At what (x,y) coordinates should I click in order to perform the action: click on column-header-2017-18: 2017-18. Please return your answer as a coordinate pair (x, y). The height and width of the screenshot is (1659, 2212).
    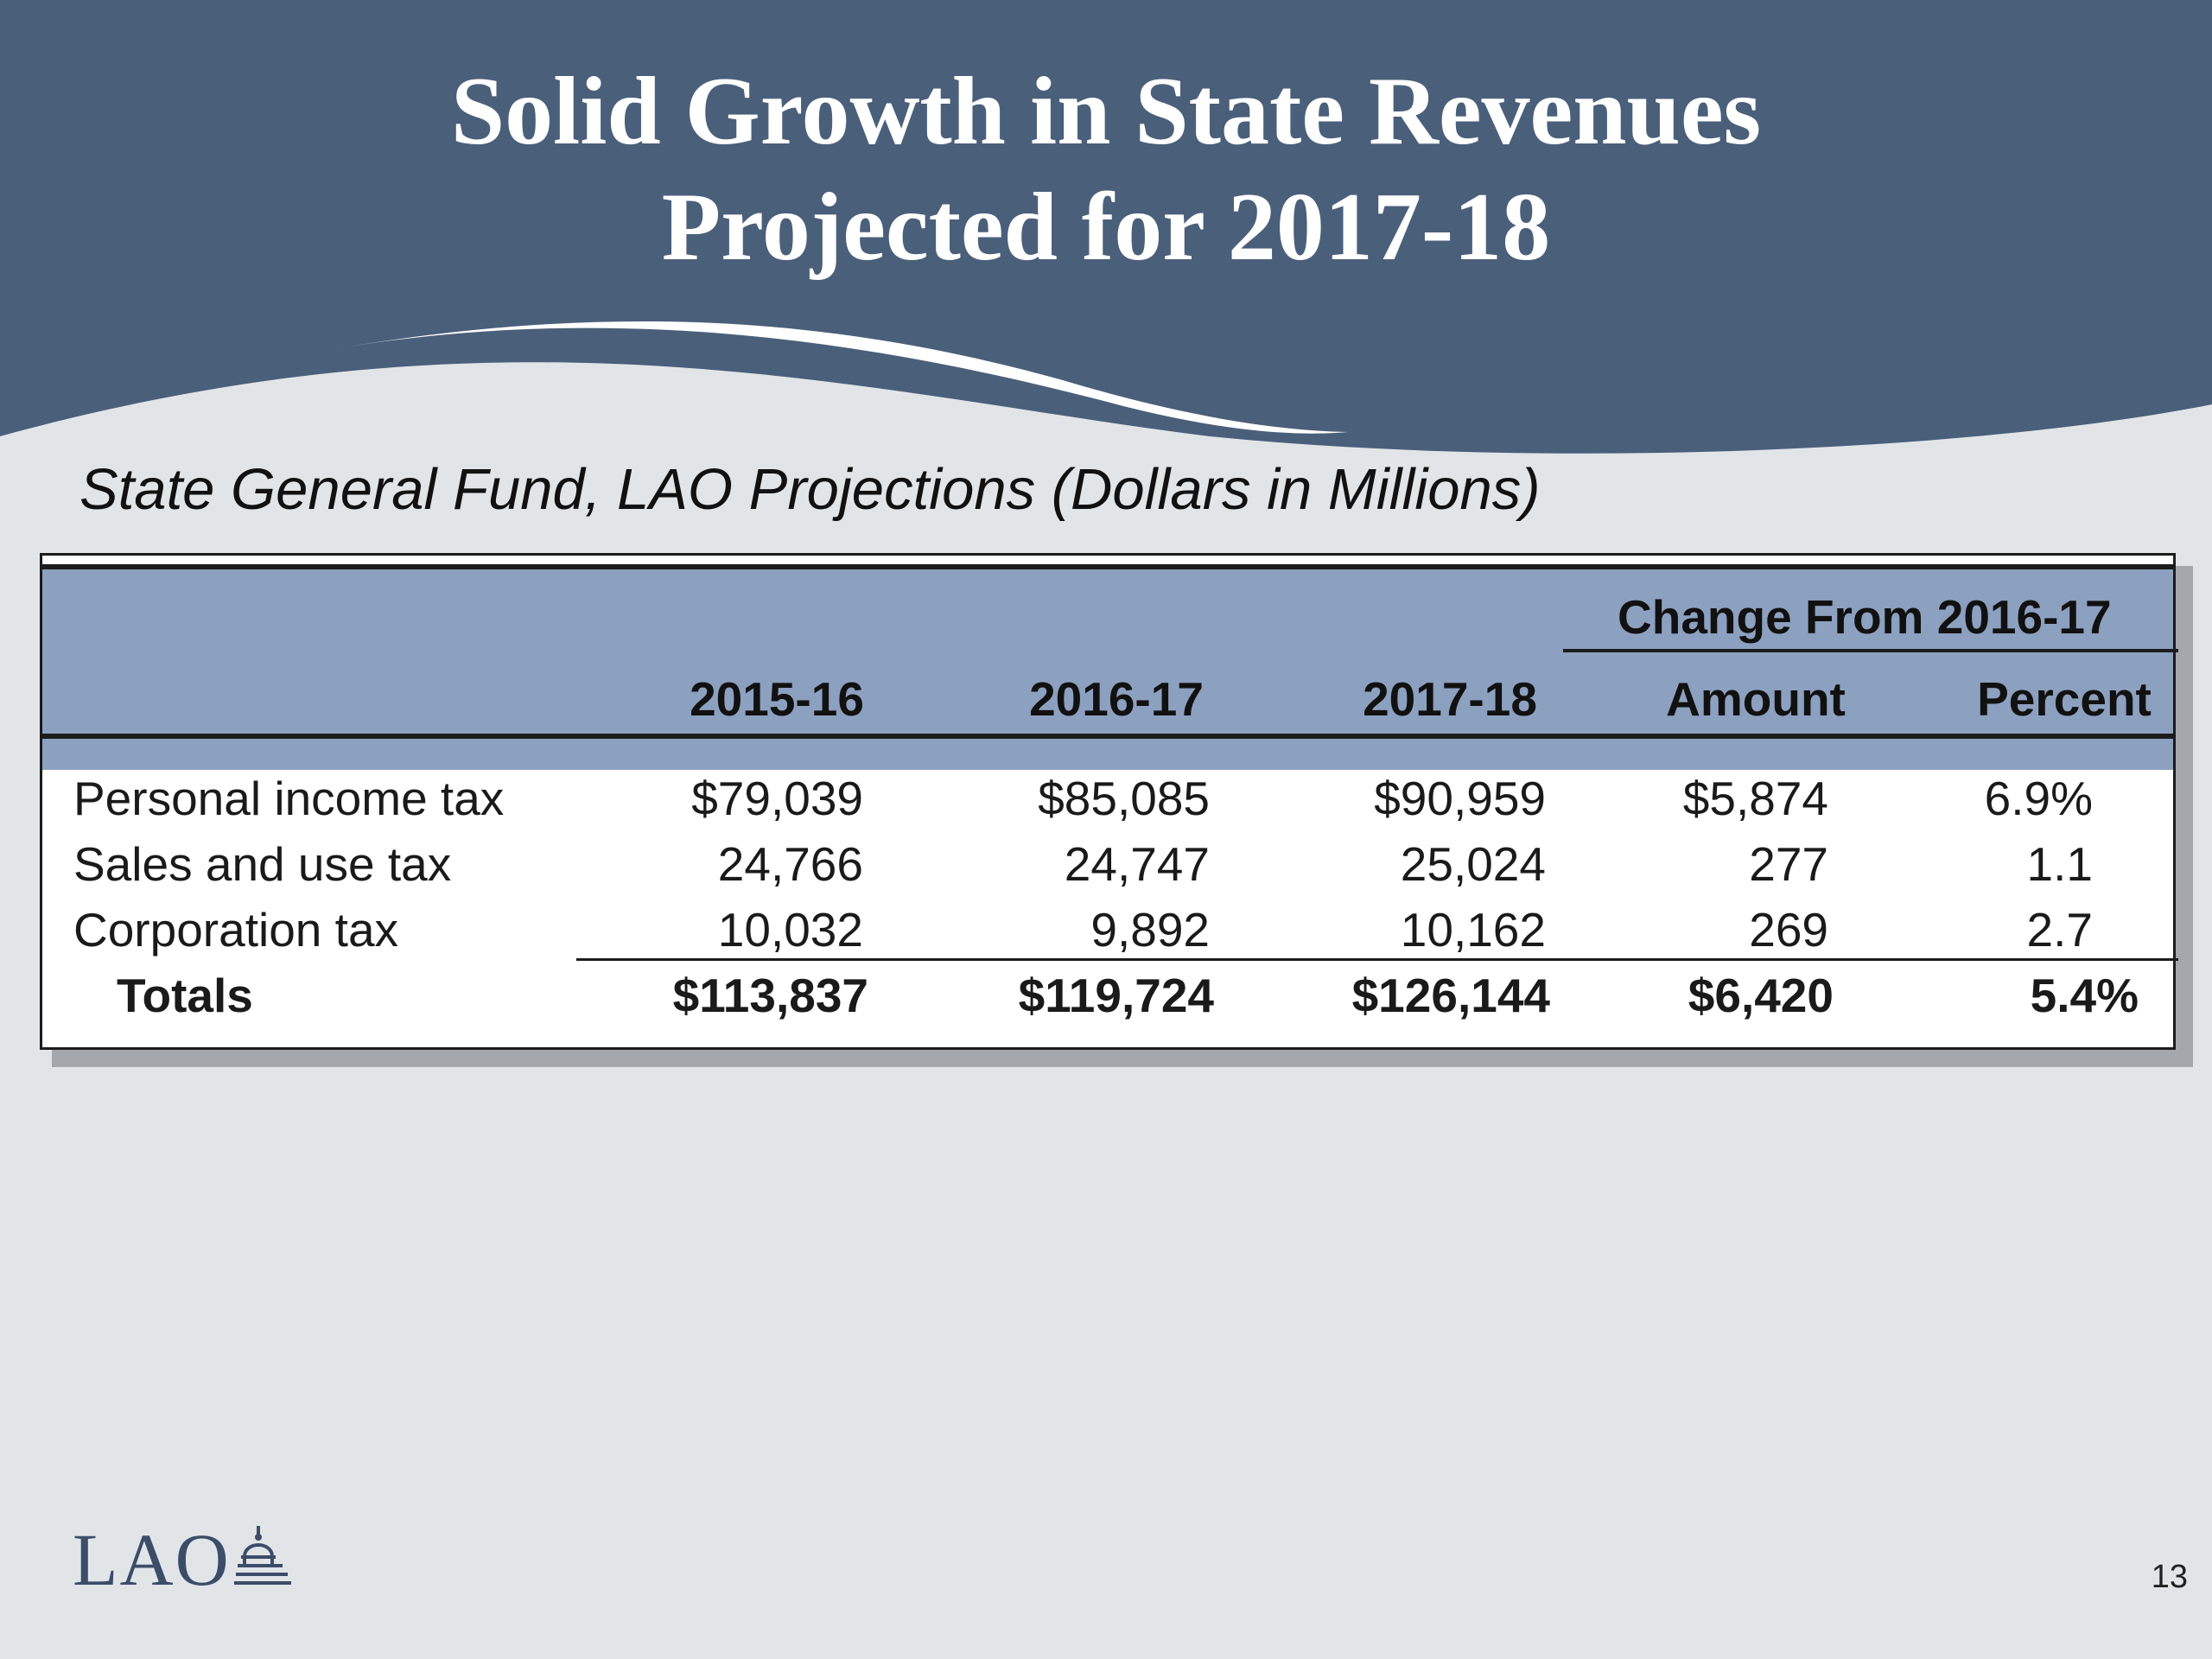
    Looking at the image, I should click on (1450, 699).